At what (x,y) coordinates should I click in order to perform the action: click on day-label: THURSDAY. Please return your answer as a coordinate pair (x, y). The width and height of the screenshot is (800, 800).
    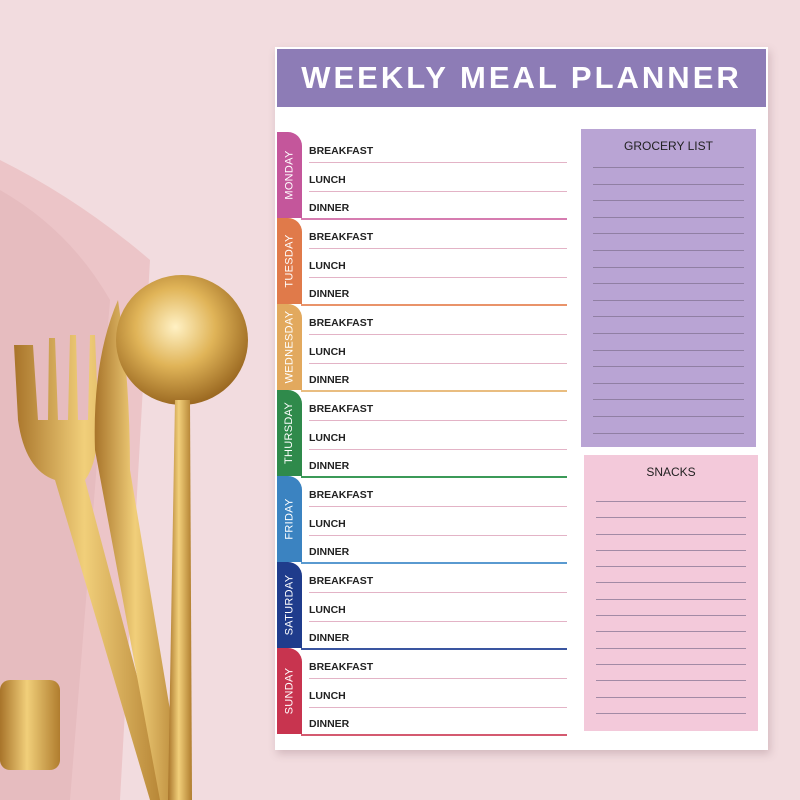
    Looking at the image, I should click on (289, 433).